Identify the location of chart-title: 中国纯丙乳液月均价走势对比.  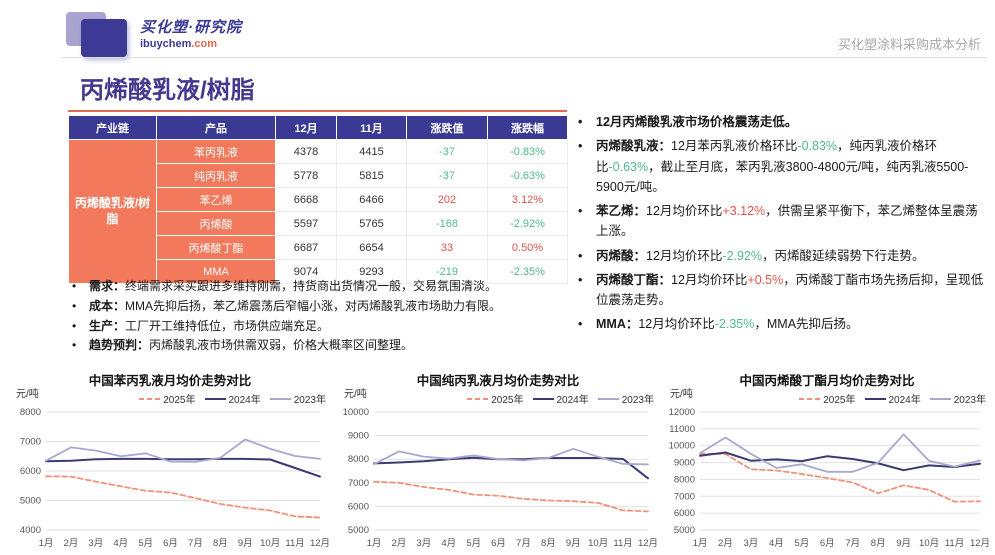
(498, 381).